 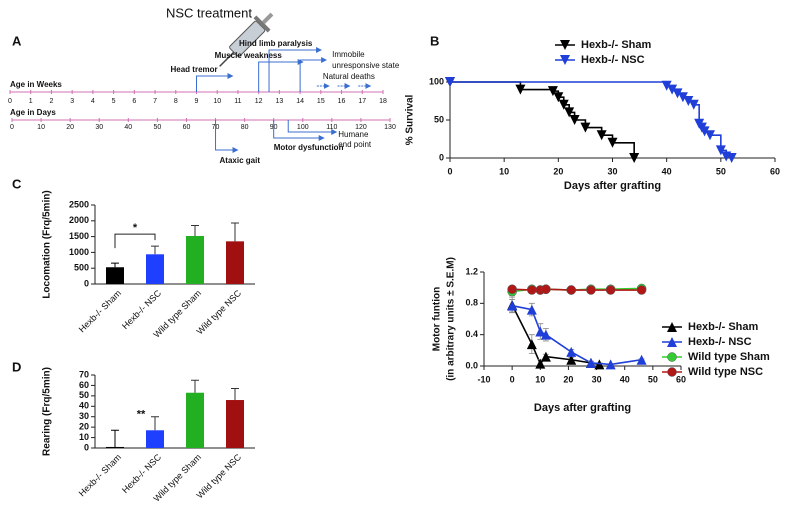 What do you see at coordinates (79, 252) in the screenshot?
I see `y-tick-label: 1000` at bounding box center [79, 252].